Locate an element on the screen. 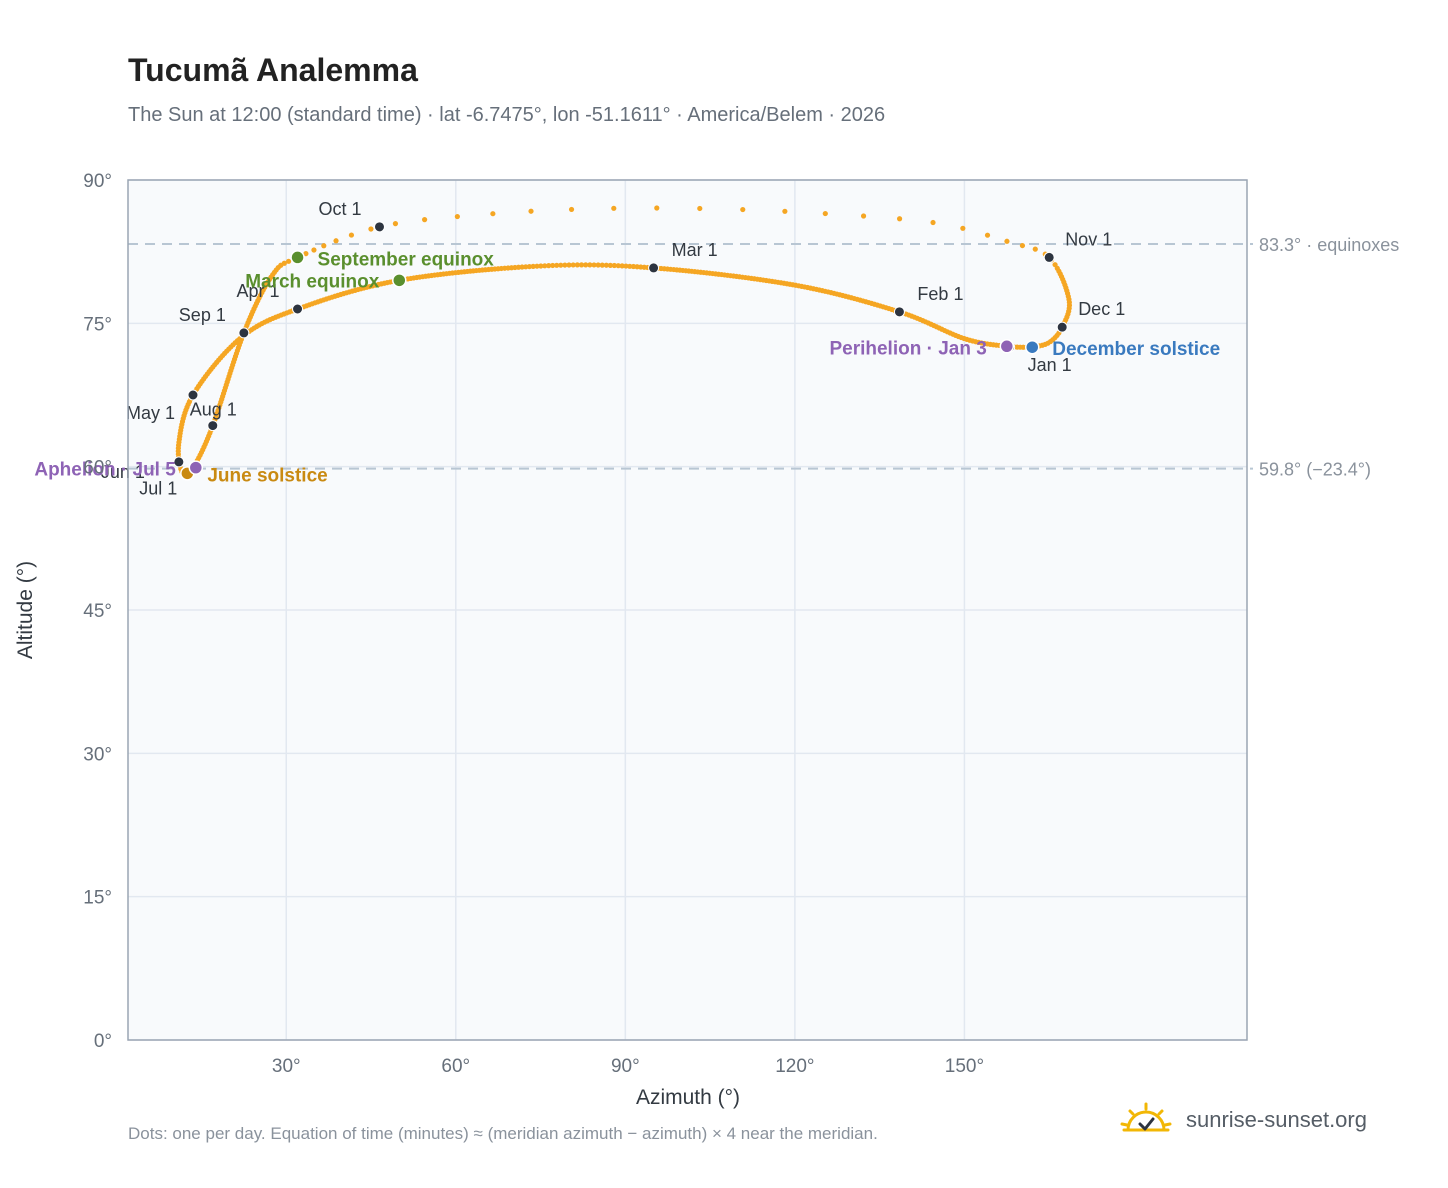 Image resolution: width=1448 pixels, height=1188 pixels. month-marker-label: Dec 1 is located at coordinates (1101, 309).